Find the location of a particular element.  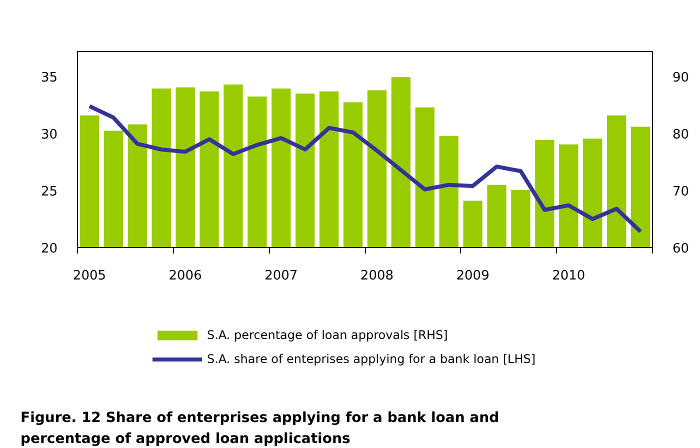

legend-label: S.A. share of enteprises applying for a bank loan [LHS] is located at coordinates (371, 359).